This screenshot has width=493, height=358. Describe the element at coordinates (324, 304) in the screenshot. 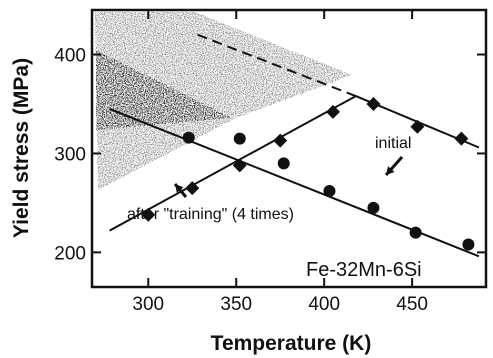

I see `x-tick-label: 400` at that location.